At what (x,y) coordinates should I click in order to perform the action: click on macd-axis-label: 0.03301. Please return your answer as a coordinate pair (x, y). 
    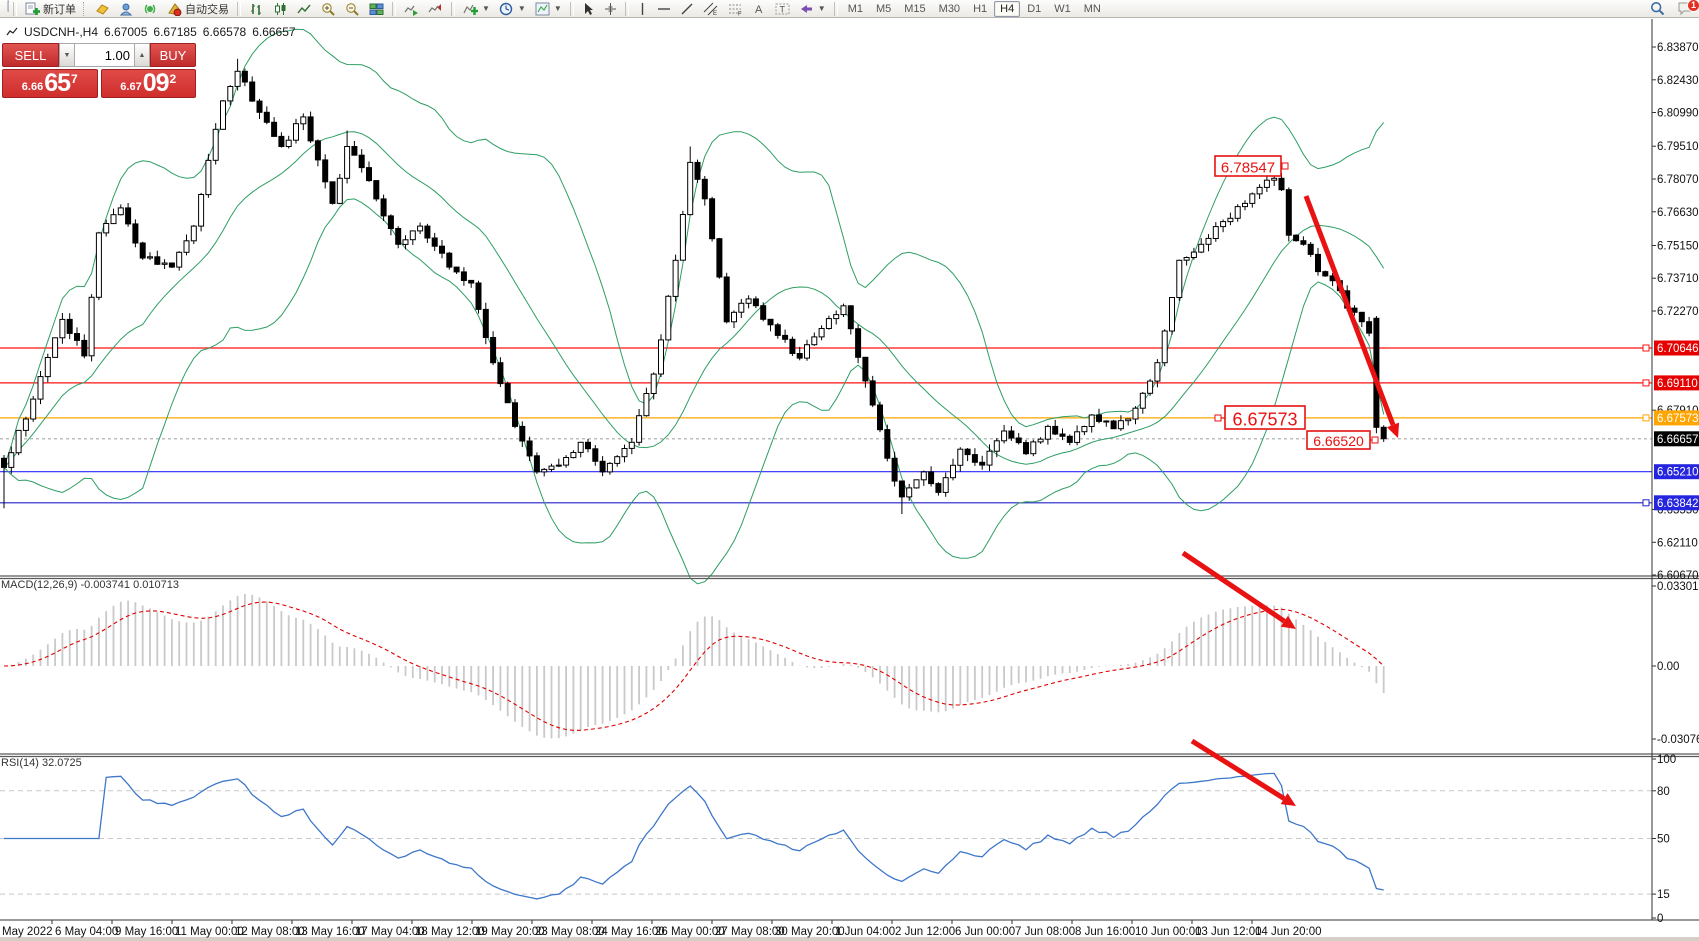
    Looking at the image, I should click on (1678, 587).